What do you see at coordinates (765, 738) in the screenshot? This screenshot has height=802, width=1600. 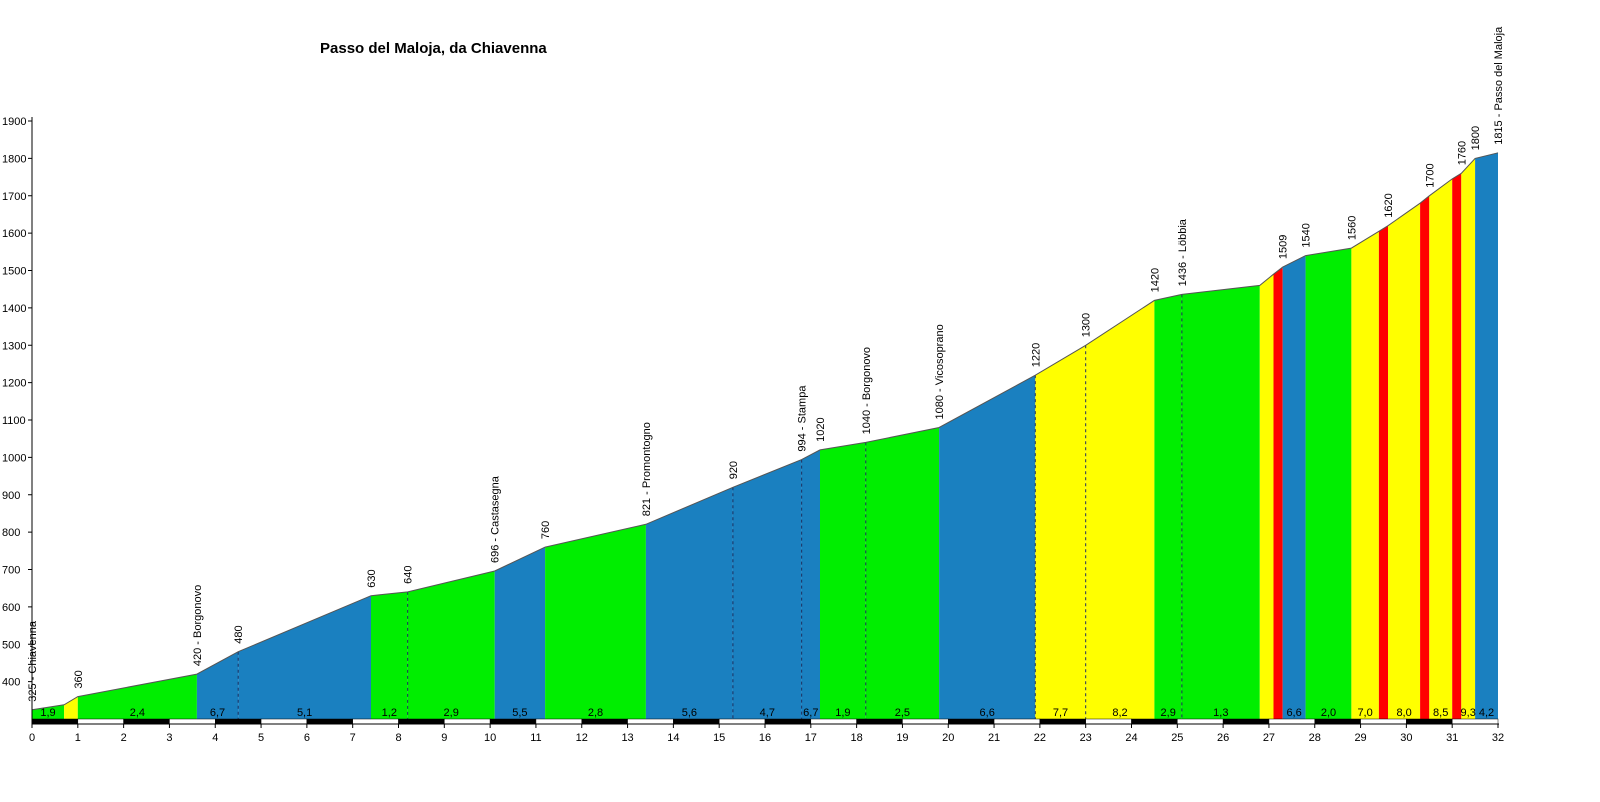 I see `x-tick-label-16: 16` at bounding box center [765, 738].